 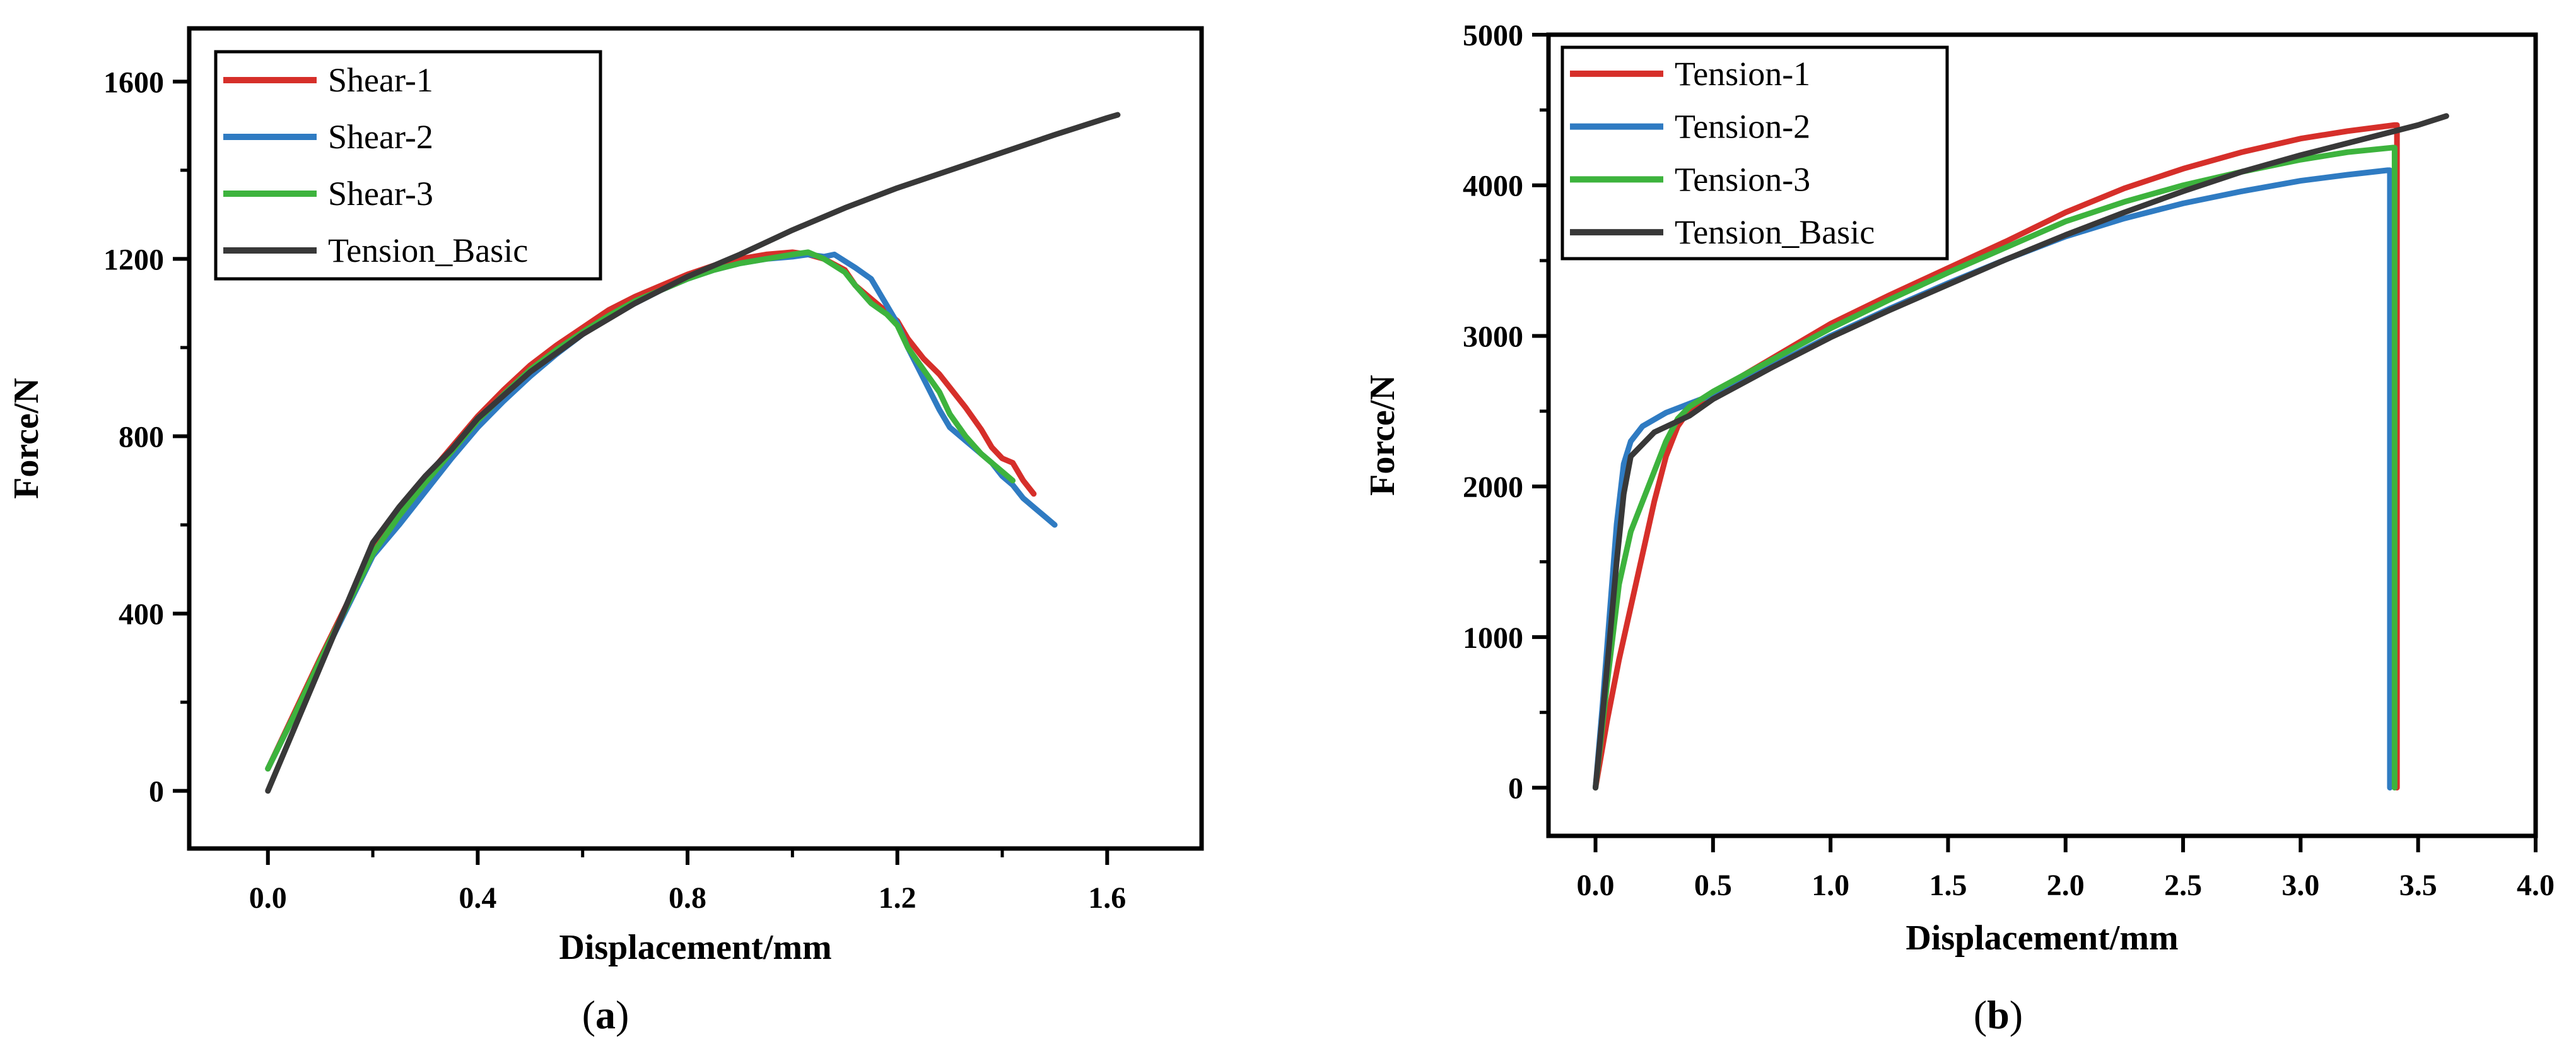 What do you see at coordinates (1713, 886) in the screenshot?
I see `x-tick-label: 0.5` at bounding box center [1713, 886].